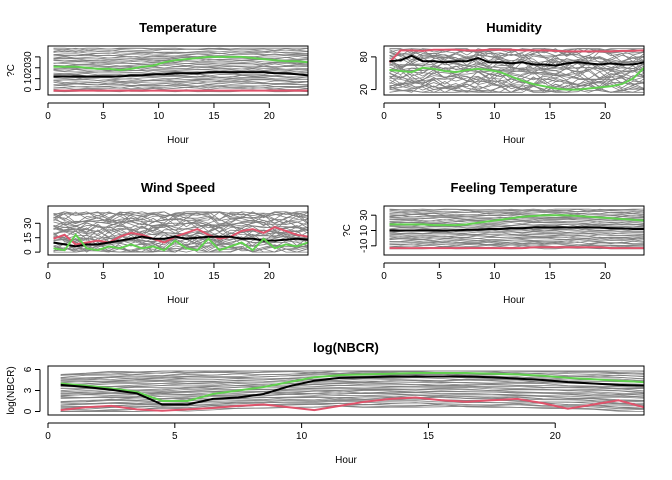 The width and height of the screenshot is (672, 480). What do you see at coordinates (514, 27) in the screenshot?
I see `chart-title: Humidity` at bounding box center [514, 27].